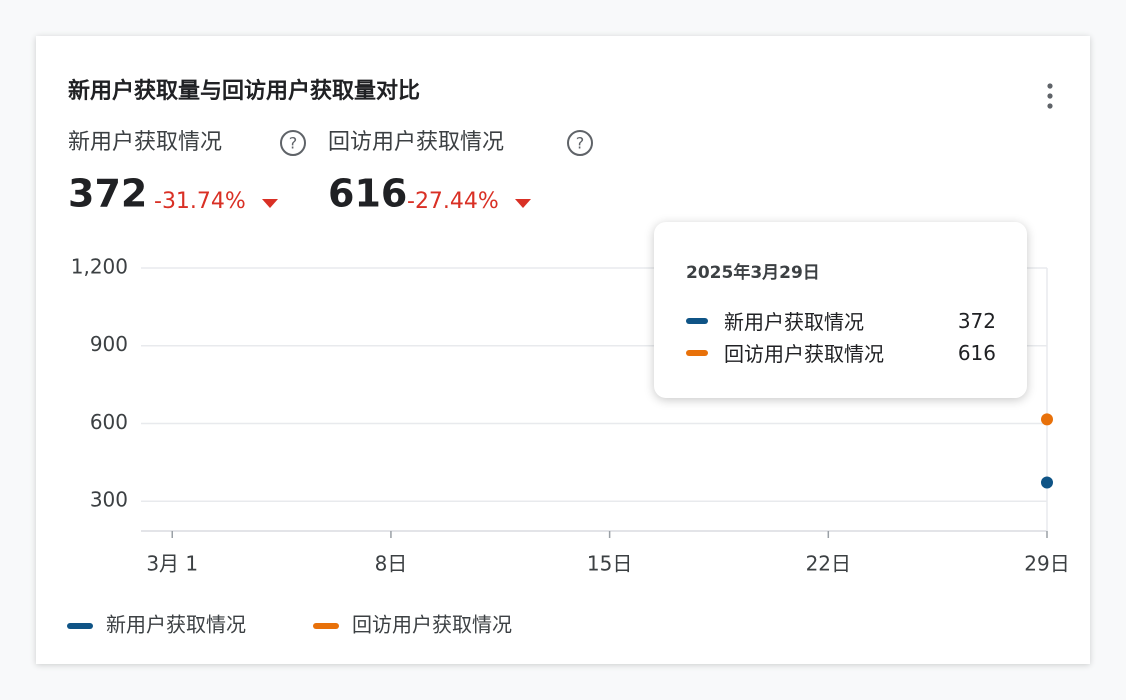  I want to click on scorecard-label: 回访用户获取情况, so click(416, 142).